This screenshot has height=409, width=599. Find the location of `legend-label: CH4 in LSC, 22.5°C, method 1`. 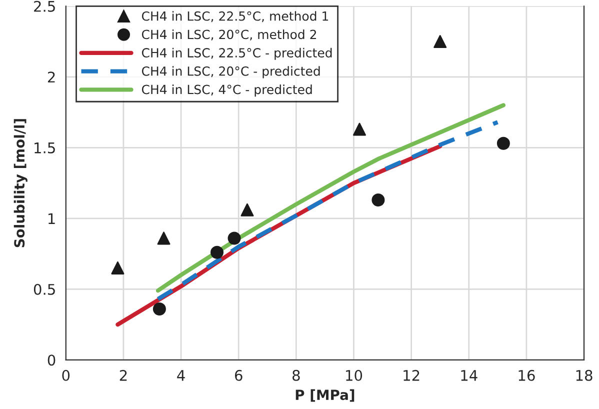

legend-label: CH4 in LSC, 22.5°C, method 1 is located at coordinates (235, 16).